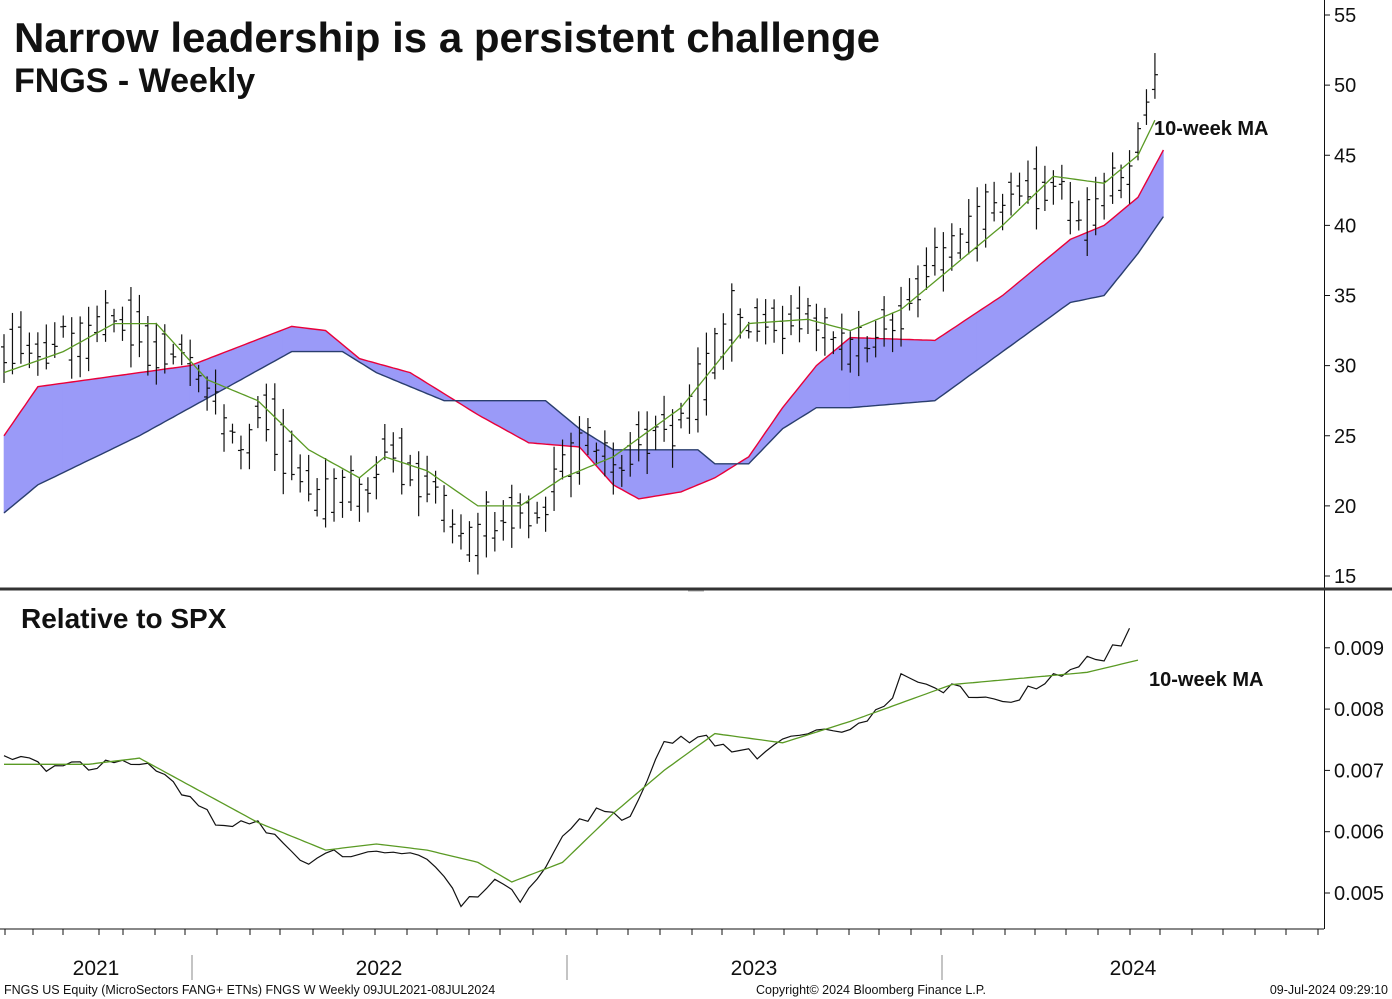 The height and width of the screenshot is (999, 1392). Describe the element at coordinates (1328, 990) in the screenshot. I see `footer-timestamp: 09-Jul-2024 09:29:10` at that location.